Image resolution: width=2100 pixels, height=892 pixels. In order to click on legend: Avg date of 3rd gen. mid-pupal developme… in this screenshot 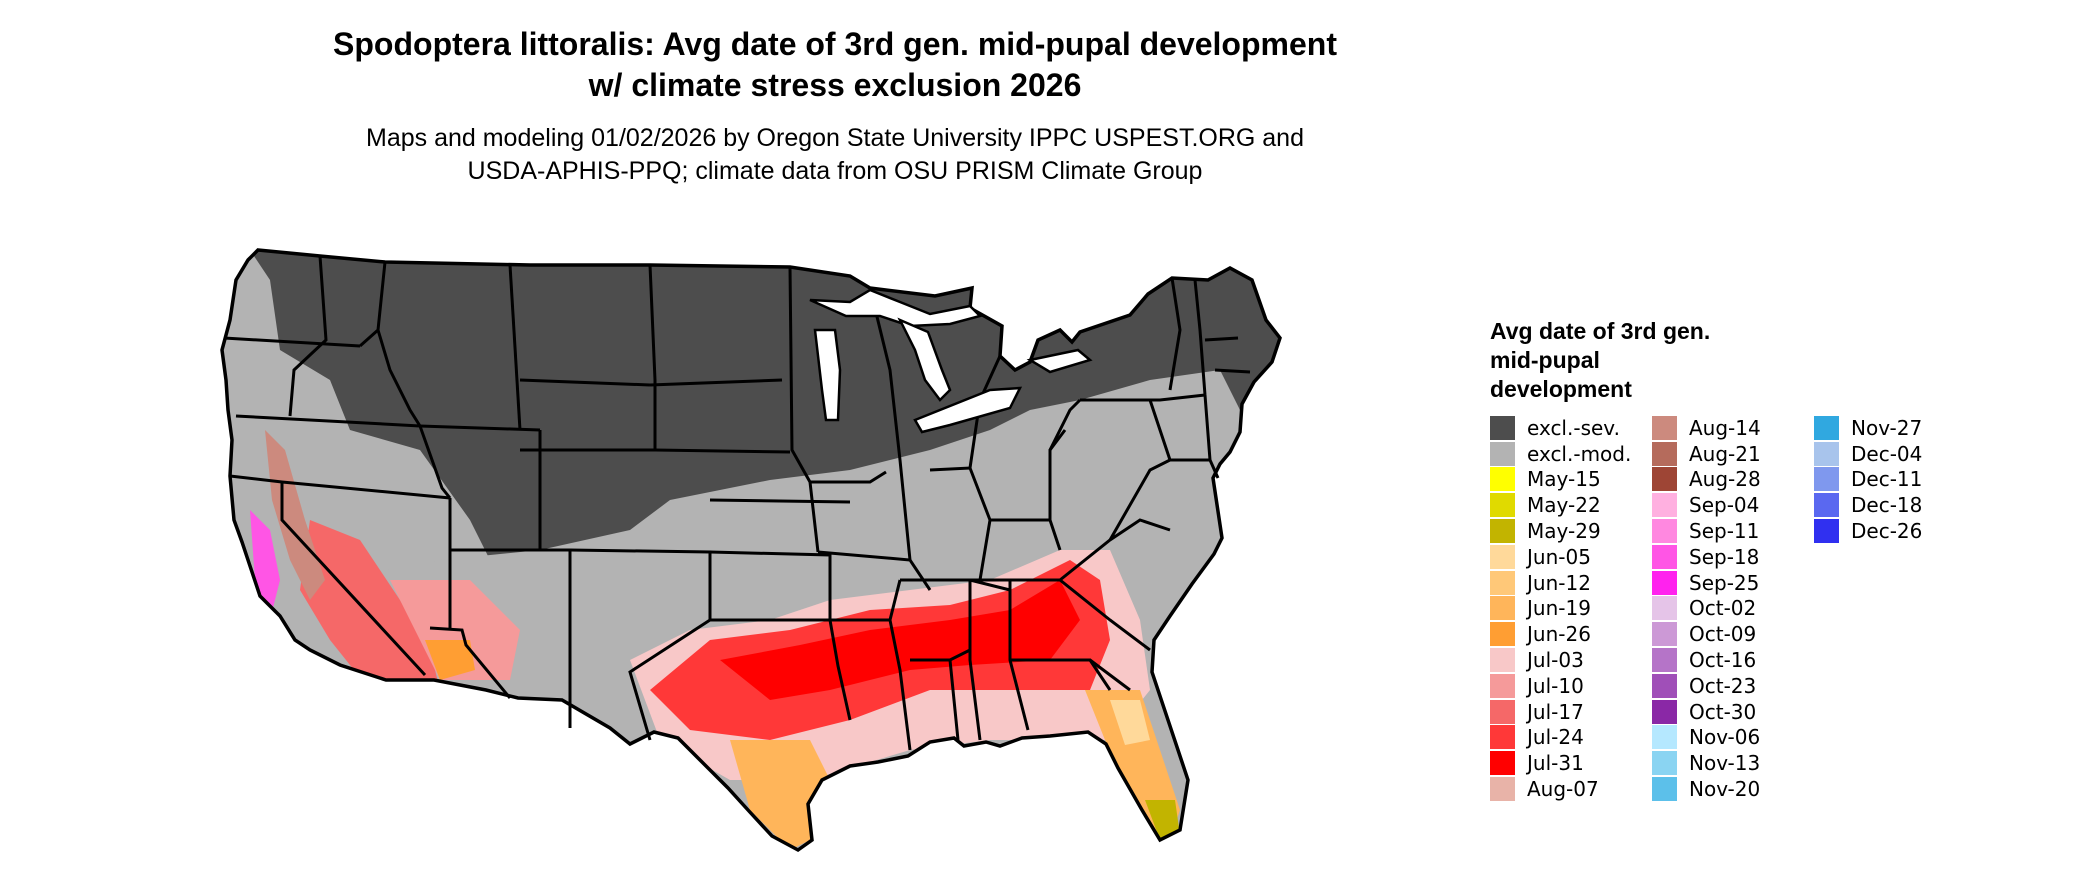, I will do `click(1733, 559)`.